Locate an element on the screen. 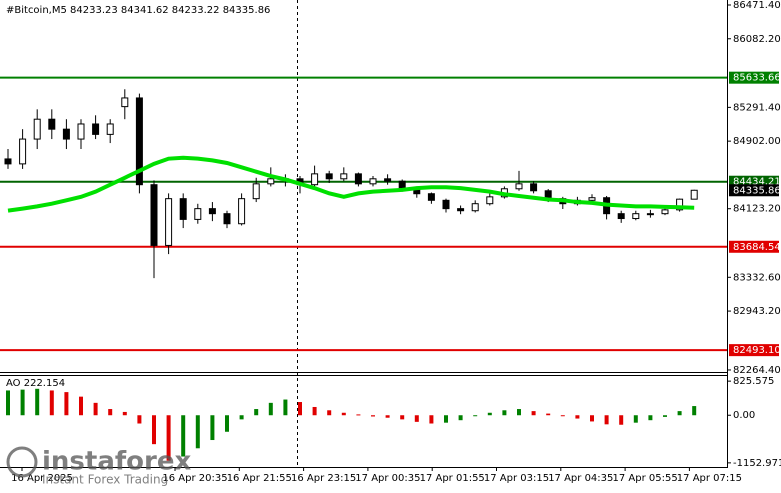 This screenshot has height=493, width=781. indicator-title: AO 222.154 is located at coordinates (35, 383).